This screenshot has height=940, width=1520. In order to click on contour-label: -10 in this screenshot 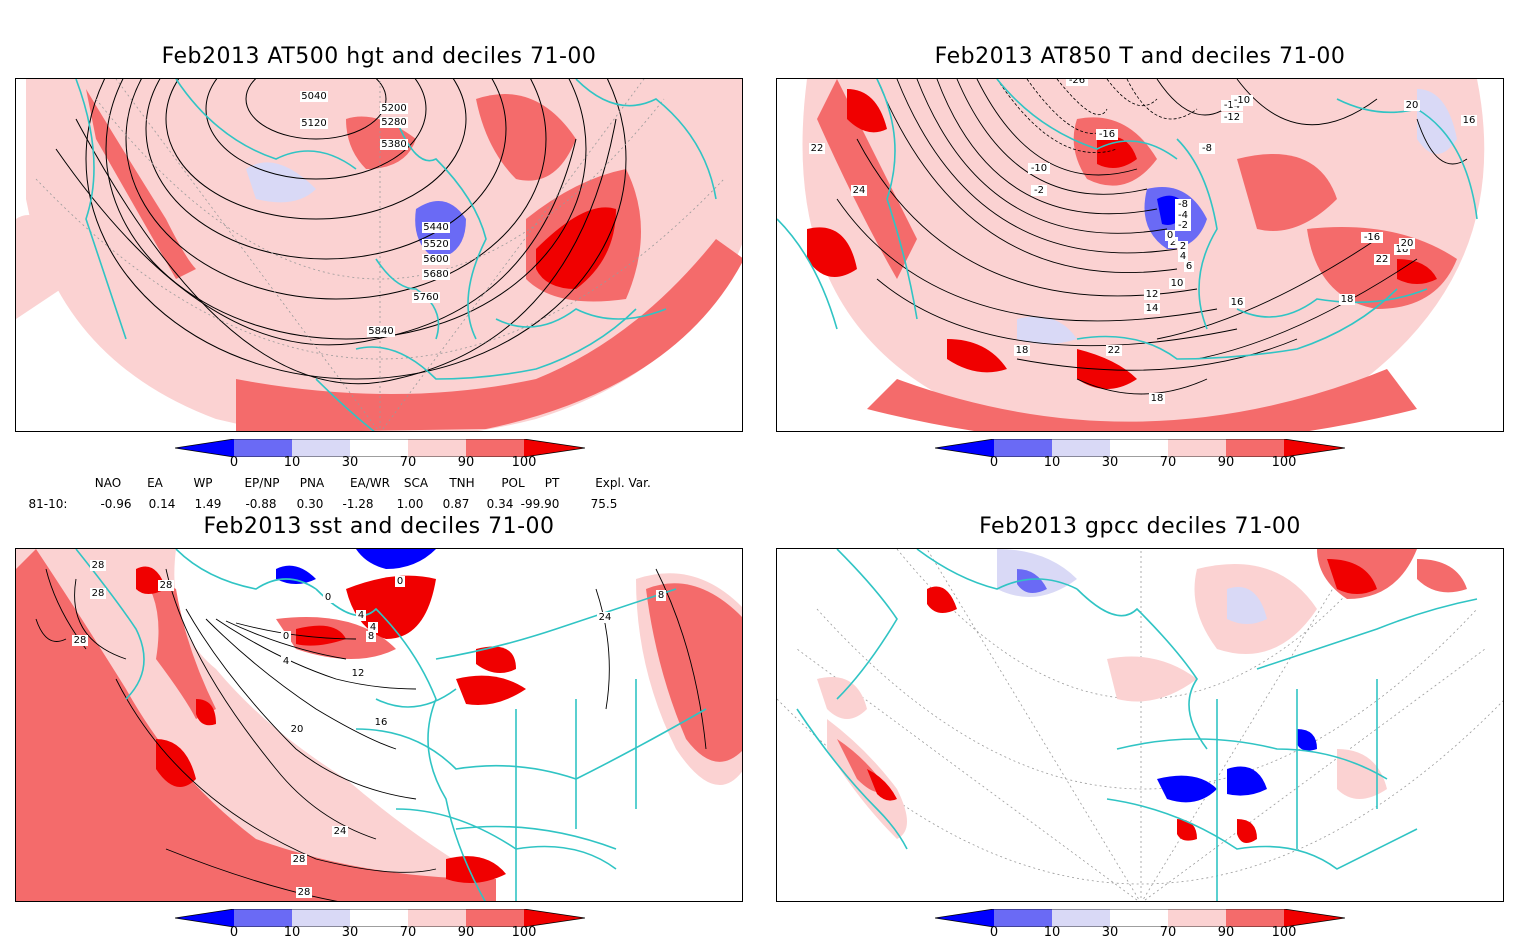, I will do `click(1242, 100)`.